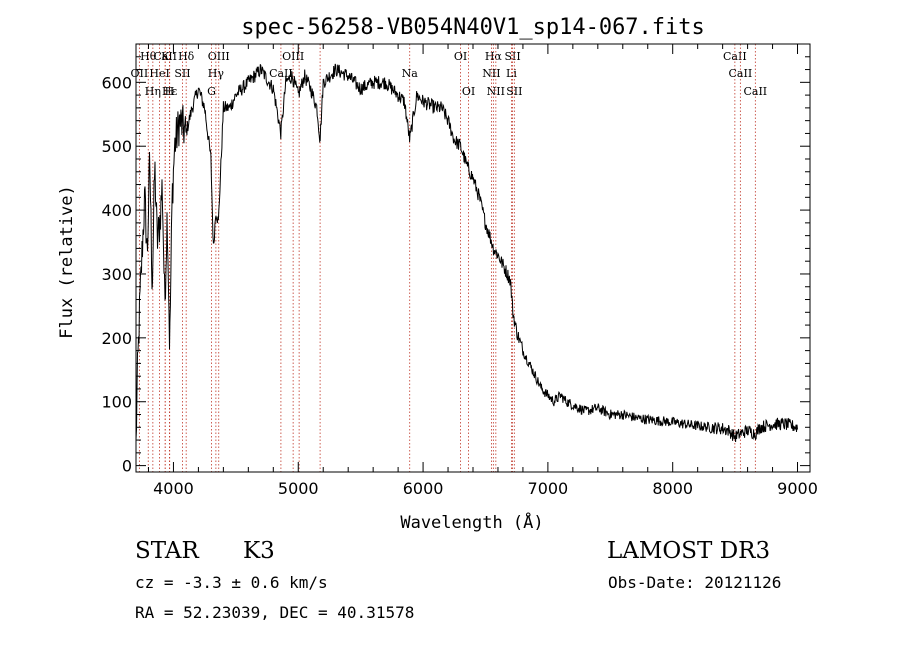  What do you see at coordinates (511, 73) in the screenshot?
I see `spectral-line-label: Li` at bounding box center [511, 73].